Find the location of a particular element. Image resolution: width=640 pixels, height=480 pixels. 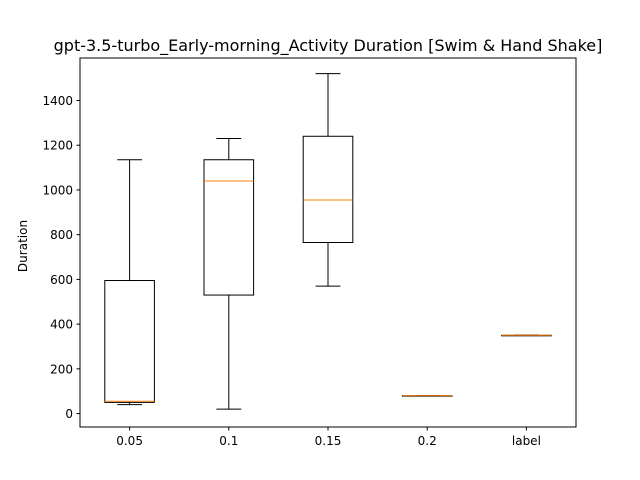

y-tick-label: 1400 is located at coordinates (57, 101).